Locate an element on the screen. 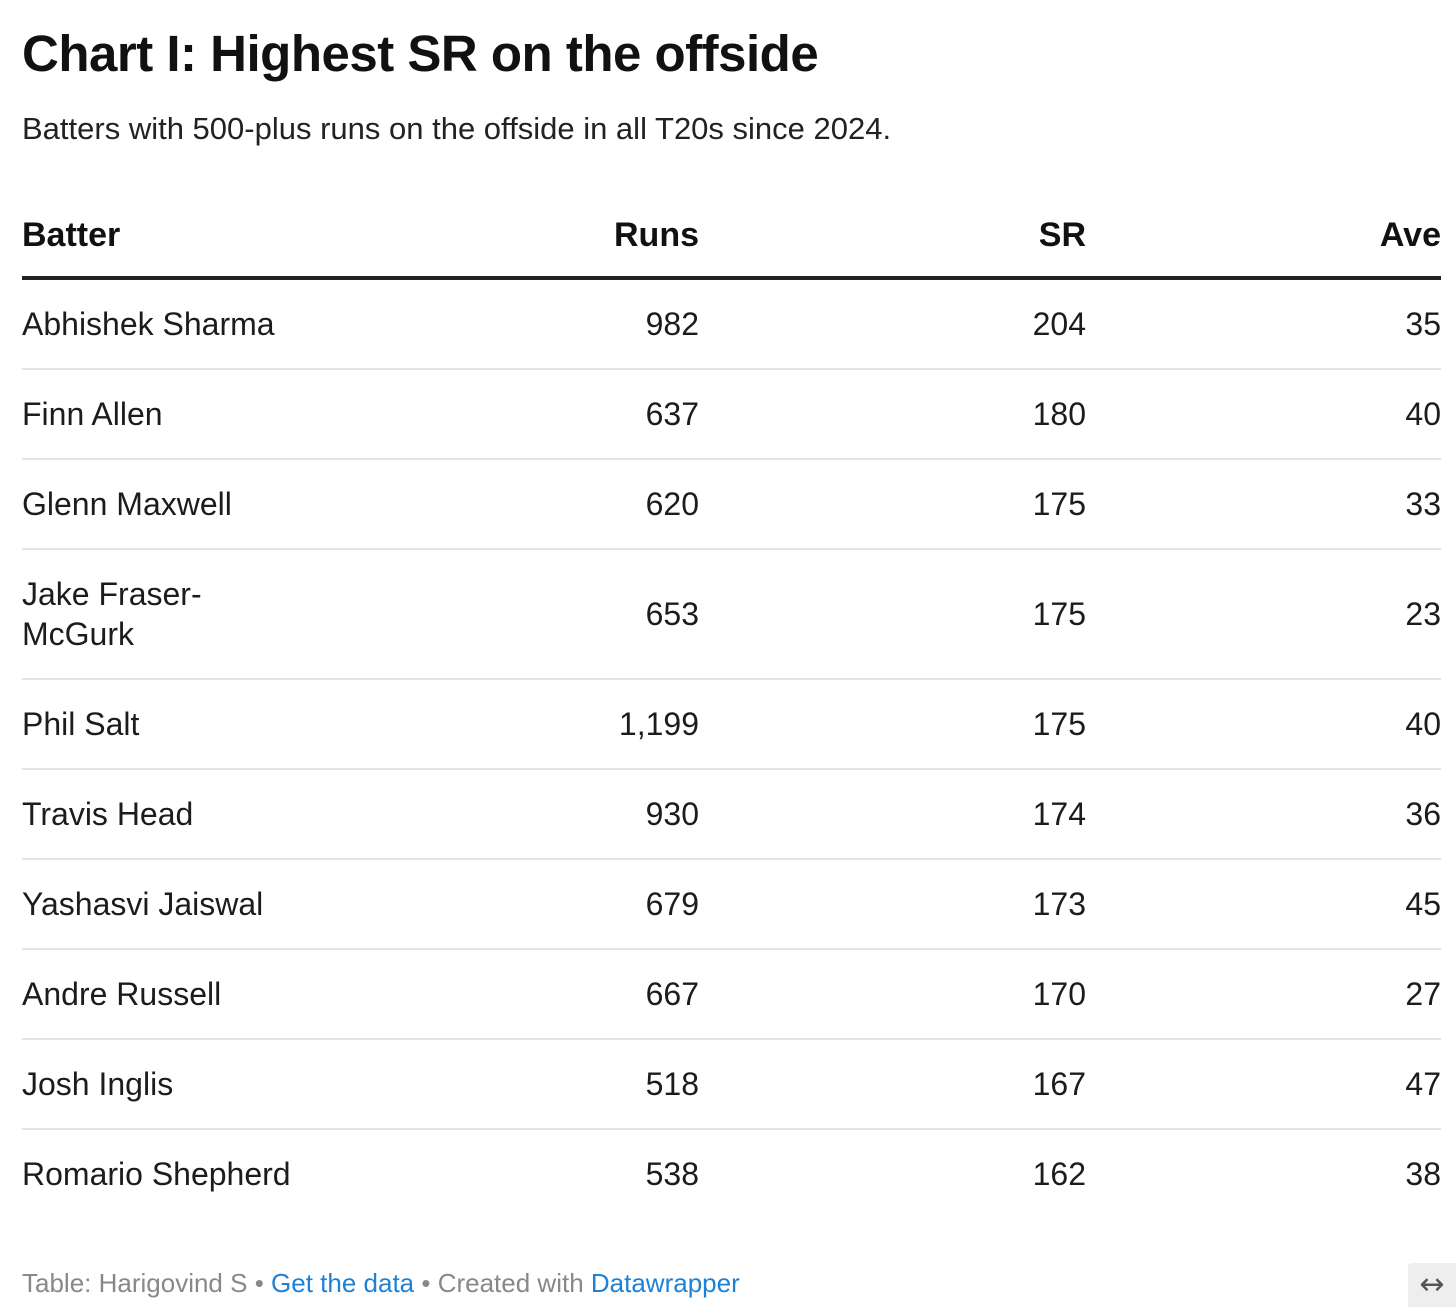  table-row: Glenn Maxwell 620 175 33 is located at coordinates (731, 504).